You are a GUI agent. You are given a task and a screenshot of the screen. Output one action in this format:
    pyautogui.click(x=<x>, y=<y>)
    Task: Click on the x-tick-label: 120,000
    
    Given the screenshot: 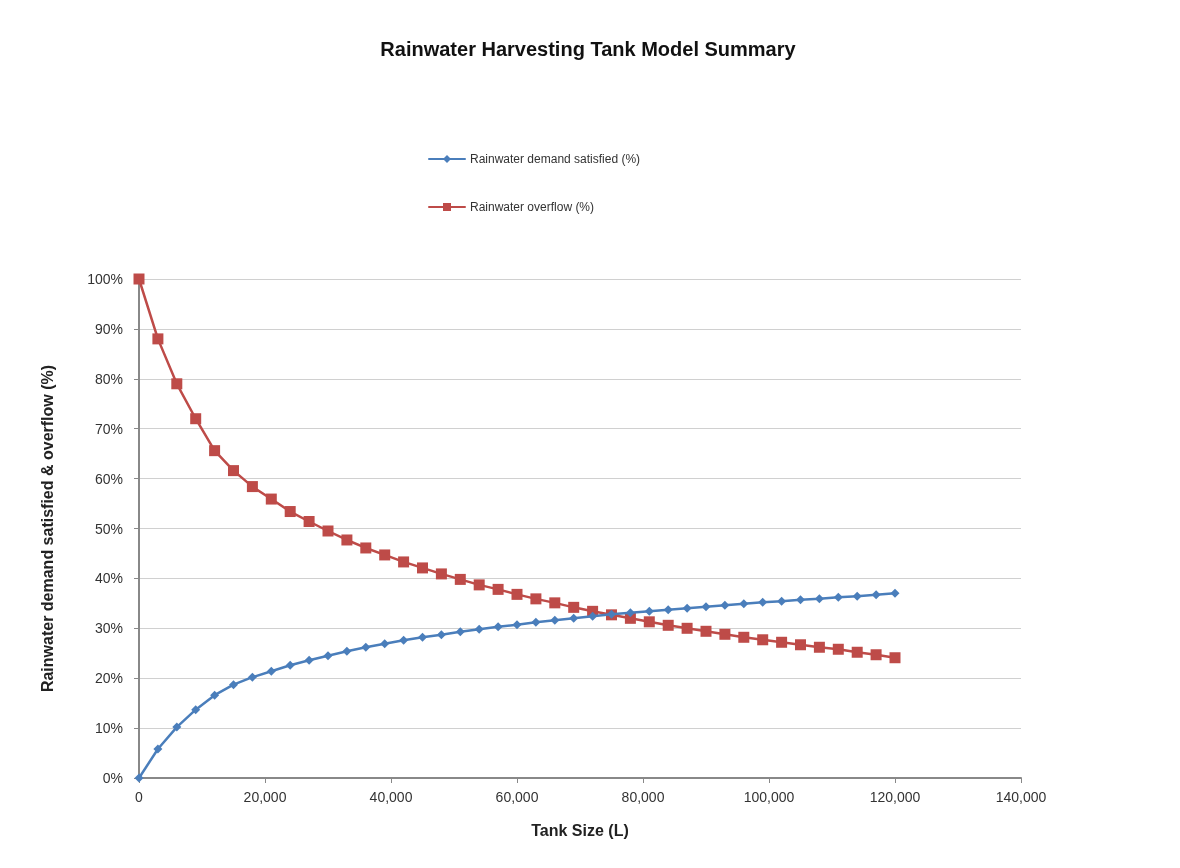 What is the action you would take?
    pyautogui.click(x=895, y=797)
    